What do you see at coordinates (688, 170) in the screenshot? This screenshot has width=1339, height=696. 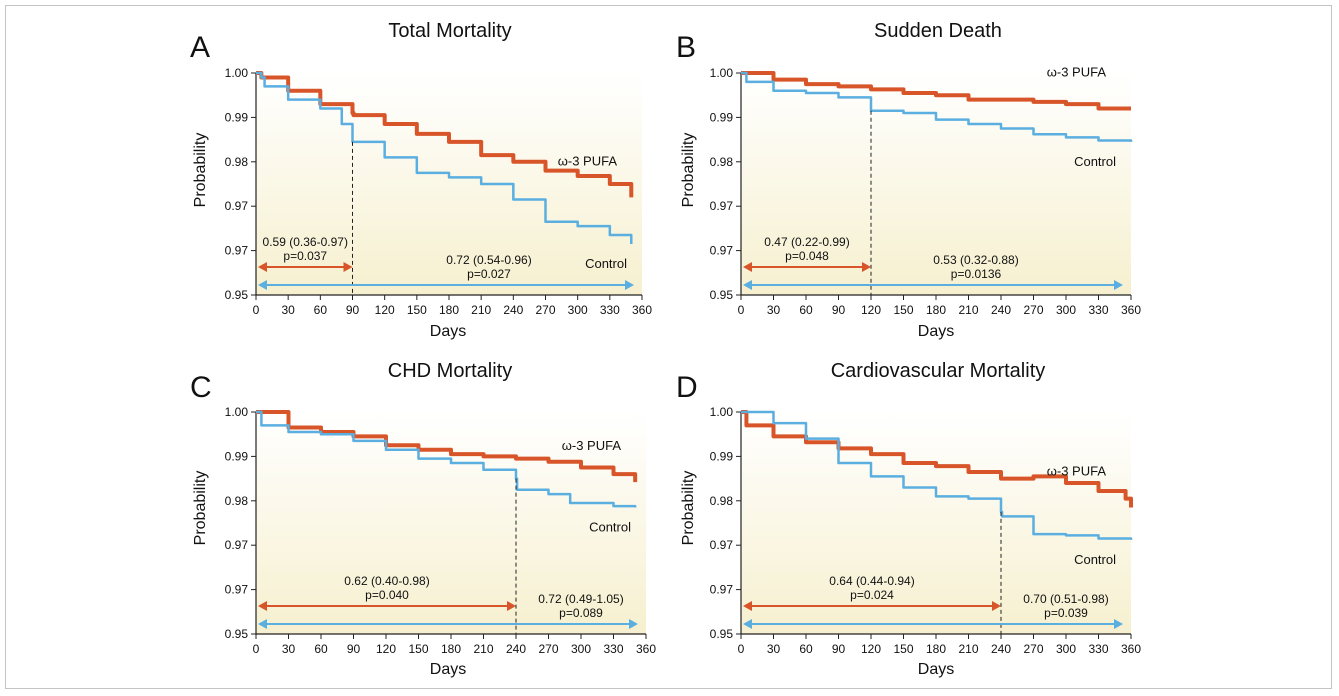 I see `panel-b-ylabel: Probability` at bounding box center [688, 170].